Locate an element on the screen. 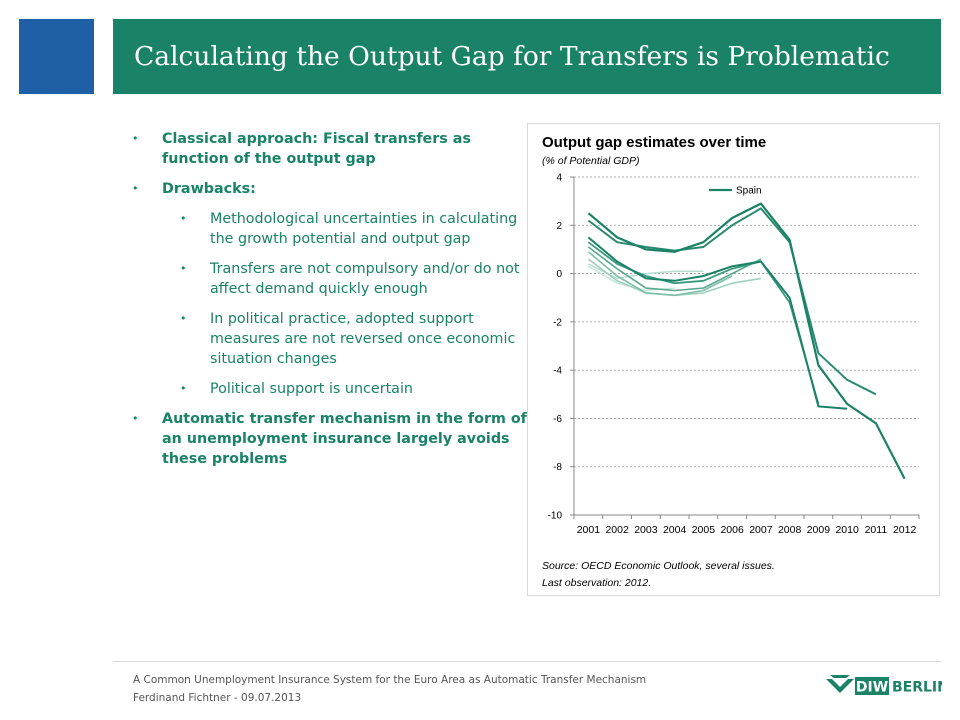  x-tick-label: 2007 is located at coordinates (761, 530).